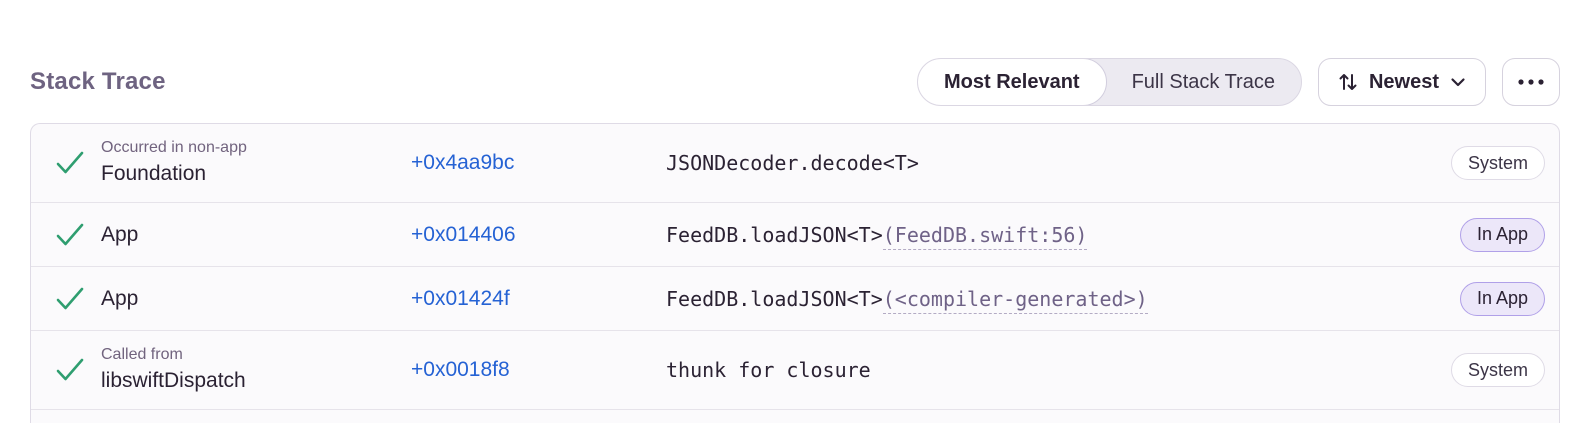 The width and height of the screenshot is (1594, 430). I want to click on sort-order-label: Newest, so click(1403, 81).